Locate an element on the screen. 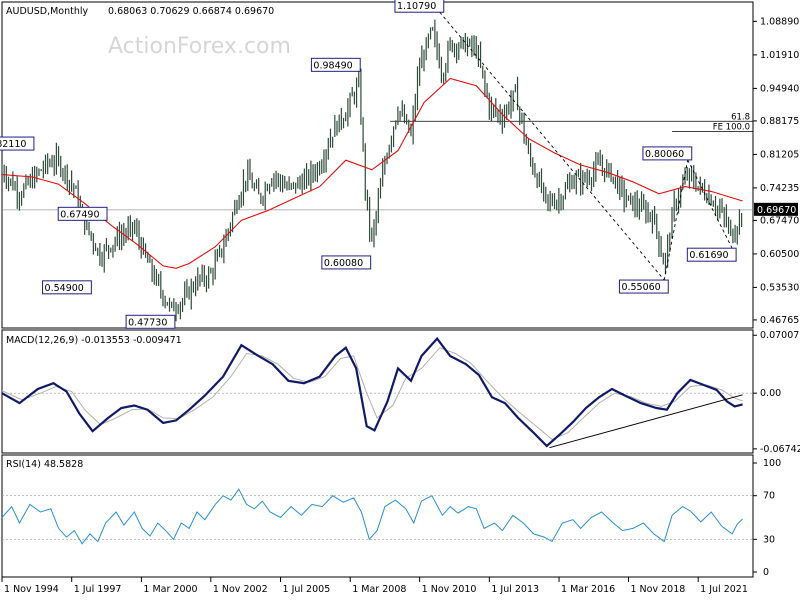  price-y-tick-label: 0.67470 is located at coordinates (779, 220).